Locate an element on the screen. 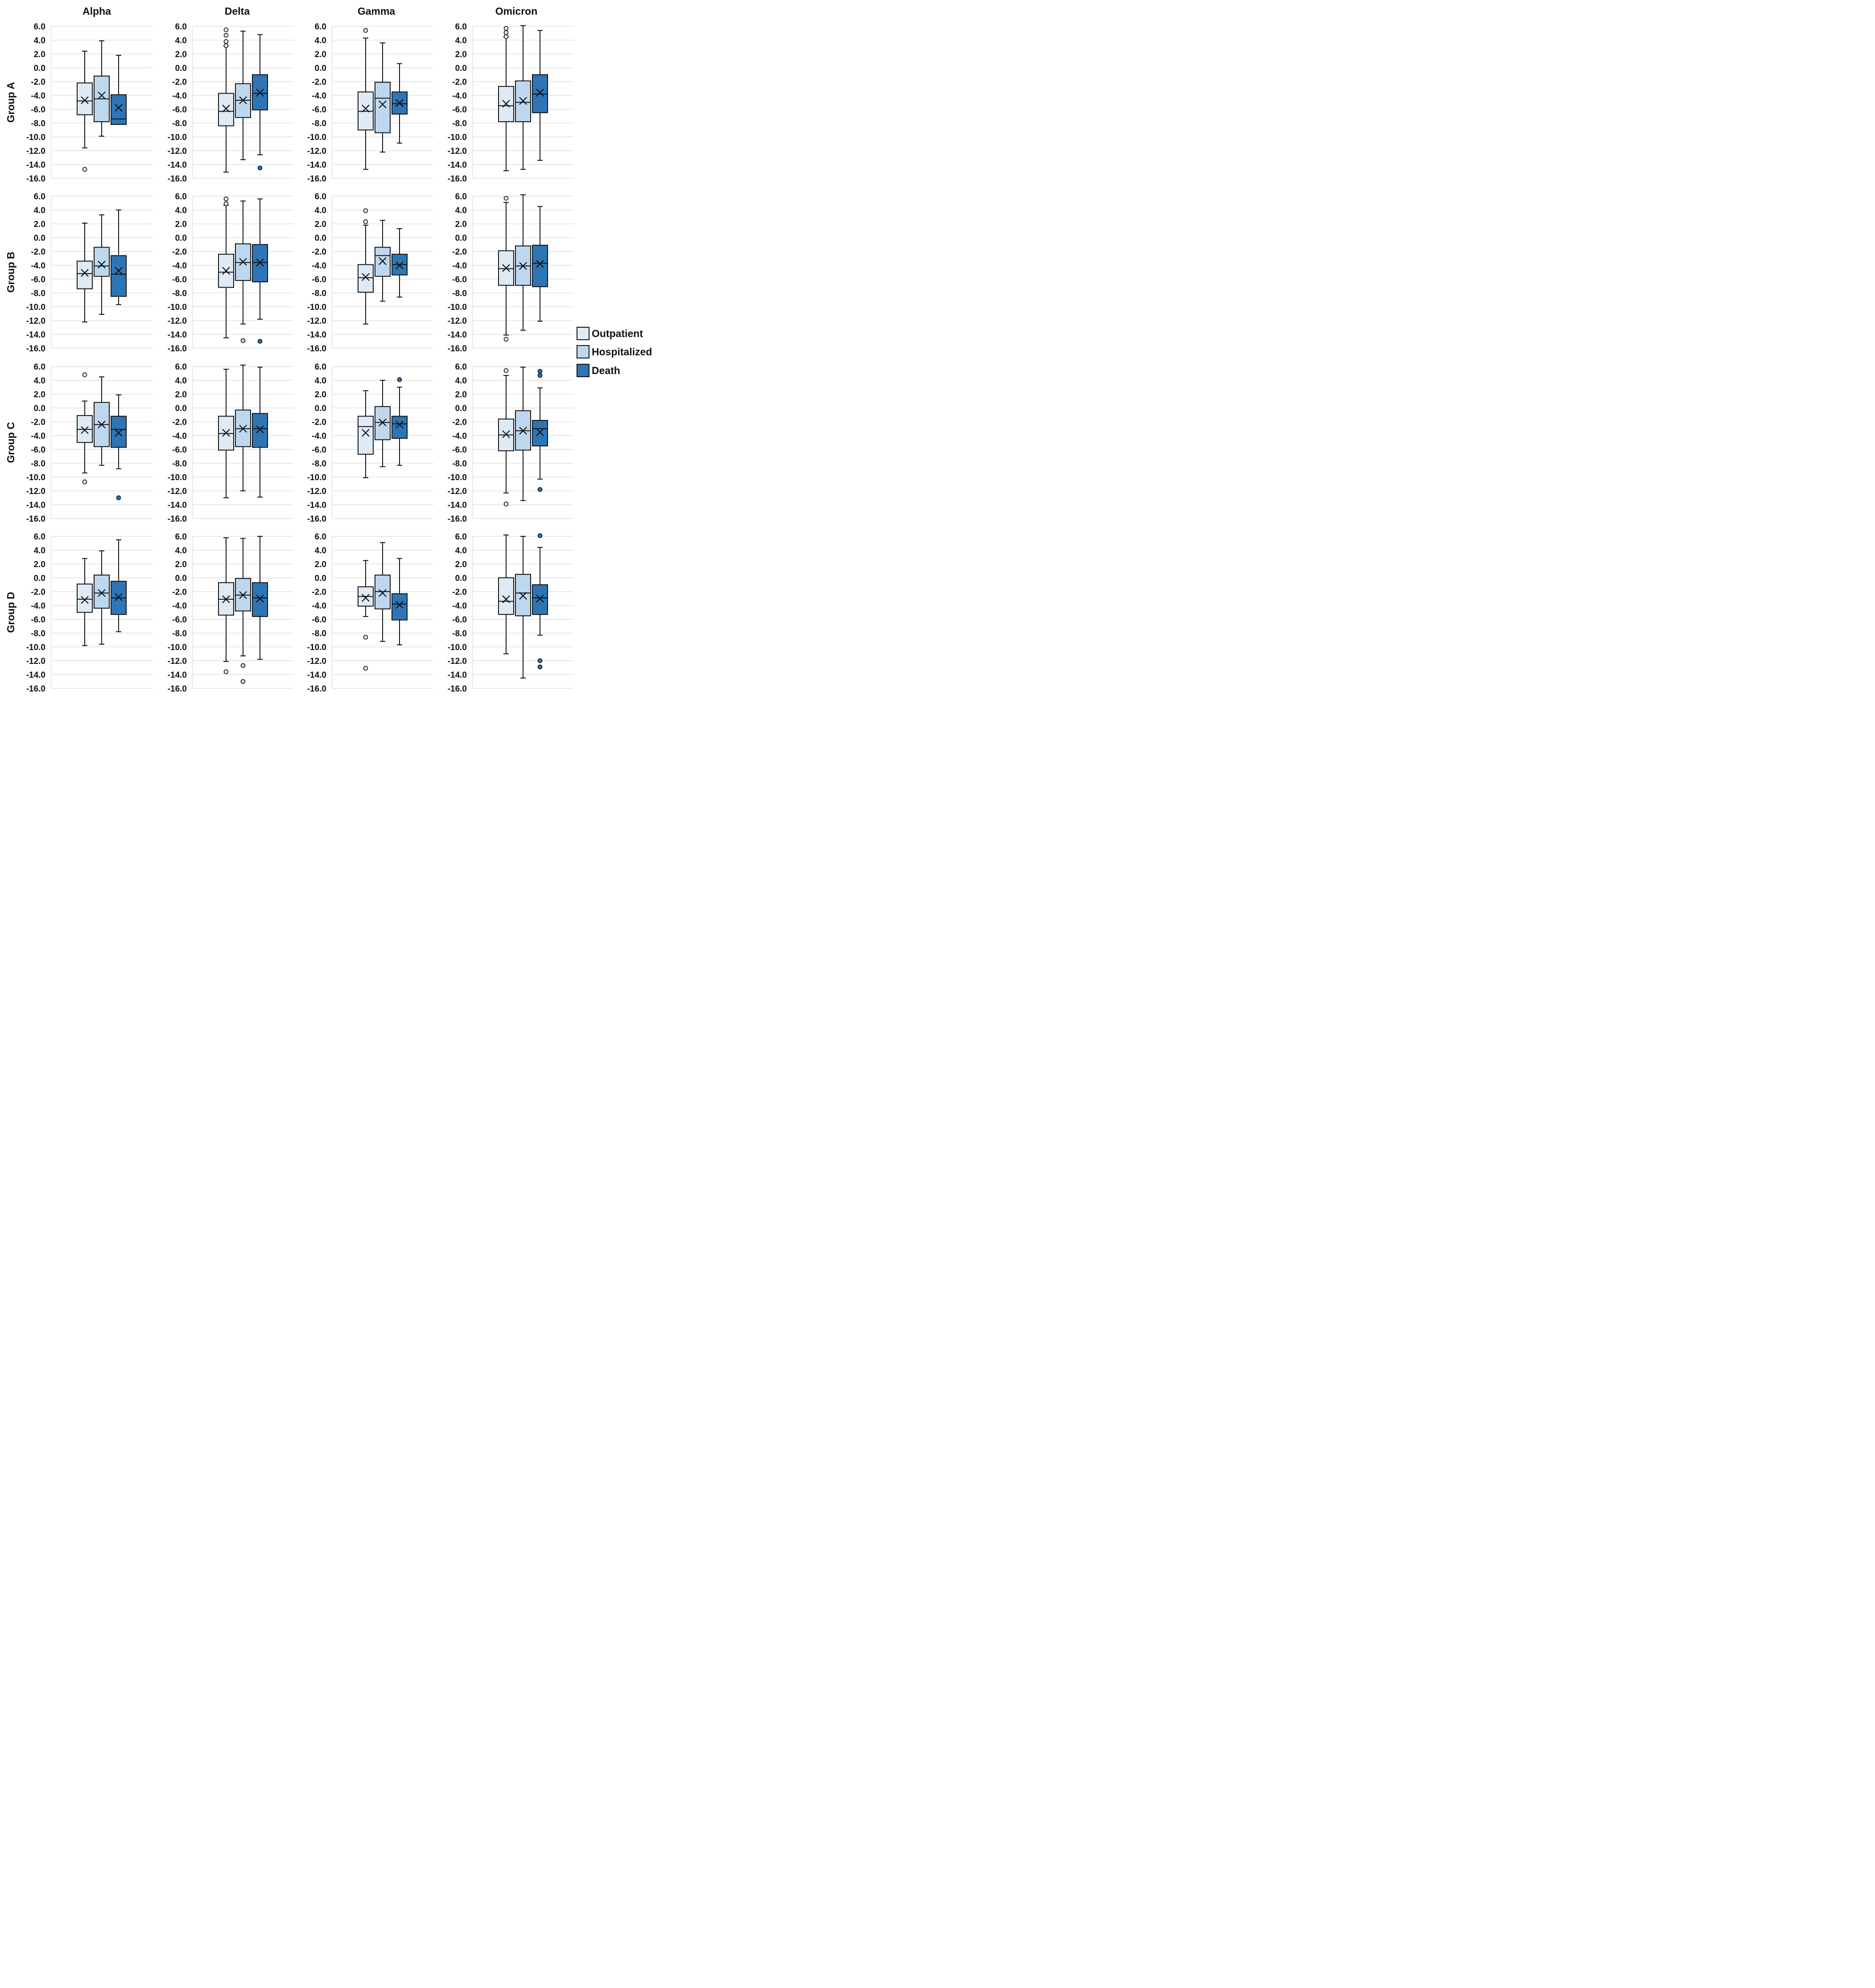  boxes-group-a-delta is located at coordinates (243, 100).